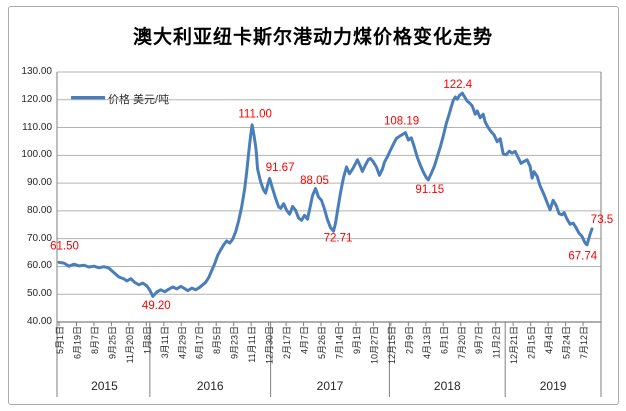  Describe the element at coordinates (77, 342) in the screenshot. I see `x-axis-tick-label: 6月19日` at that location.